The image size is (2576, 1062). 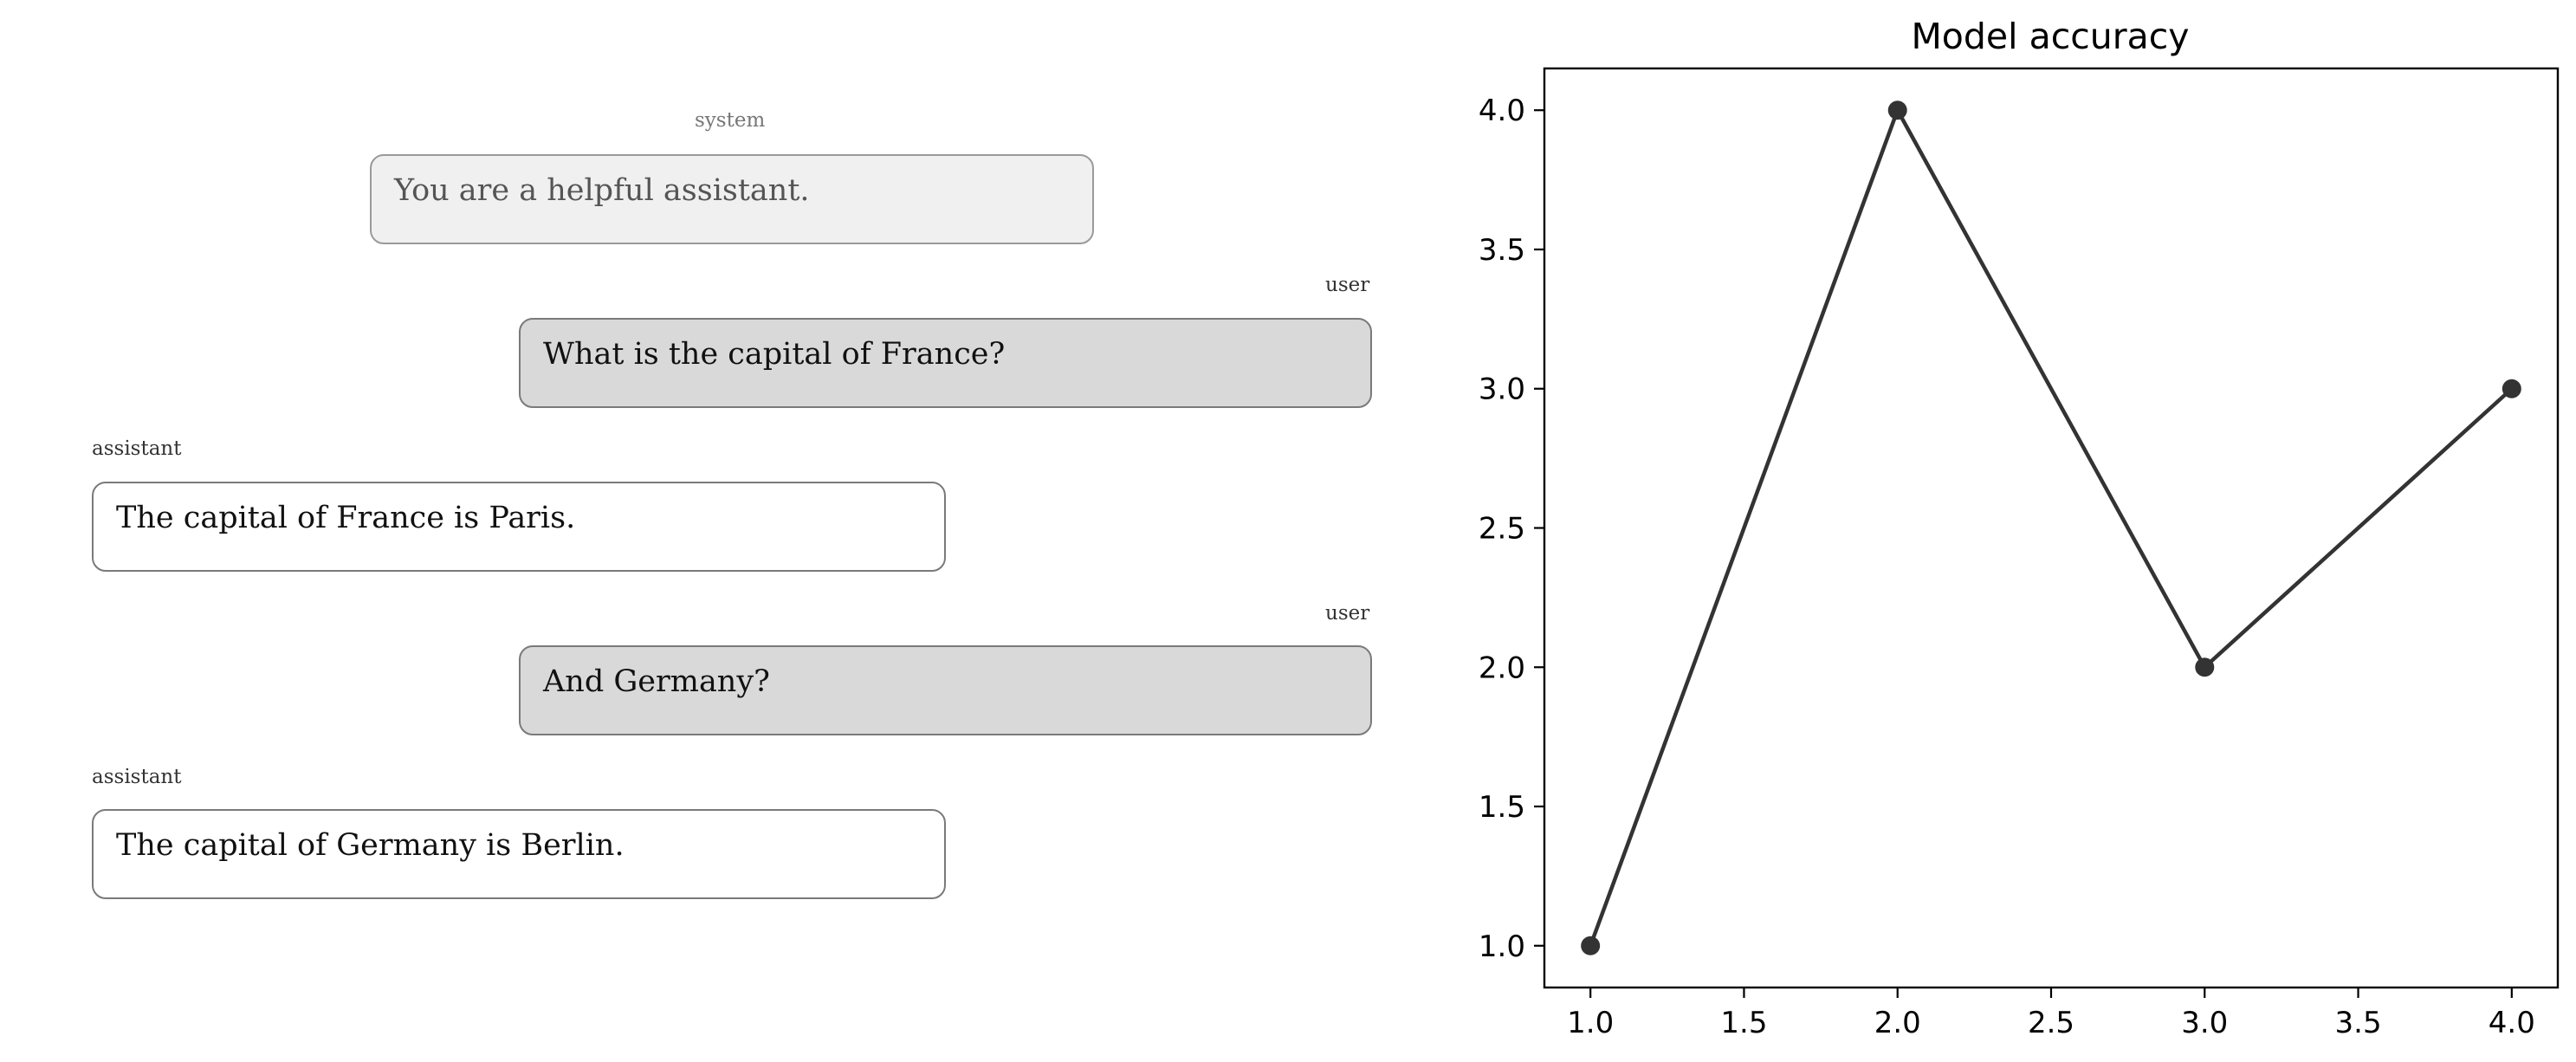 What do you see at coordinates (1502, 251) in the screenshot?
I see `y-tick-label: 3.5` at bounding box center [1502, 251].